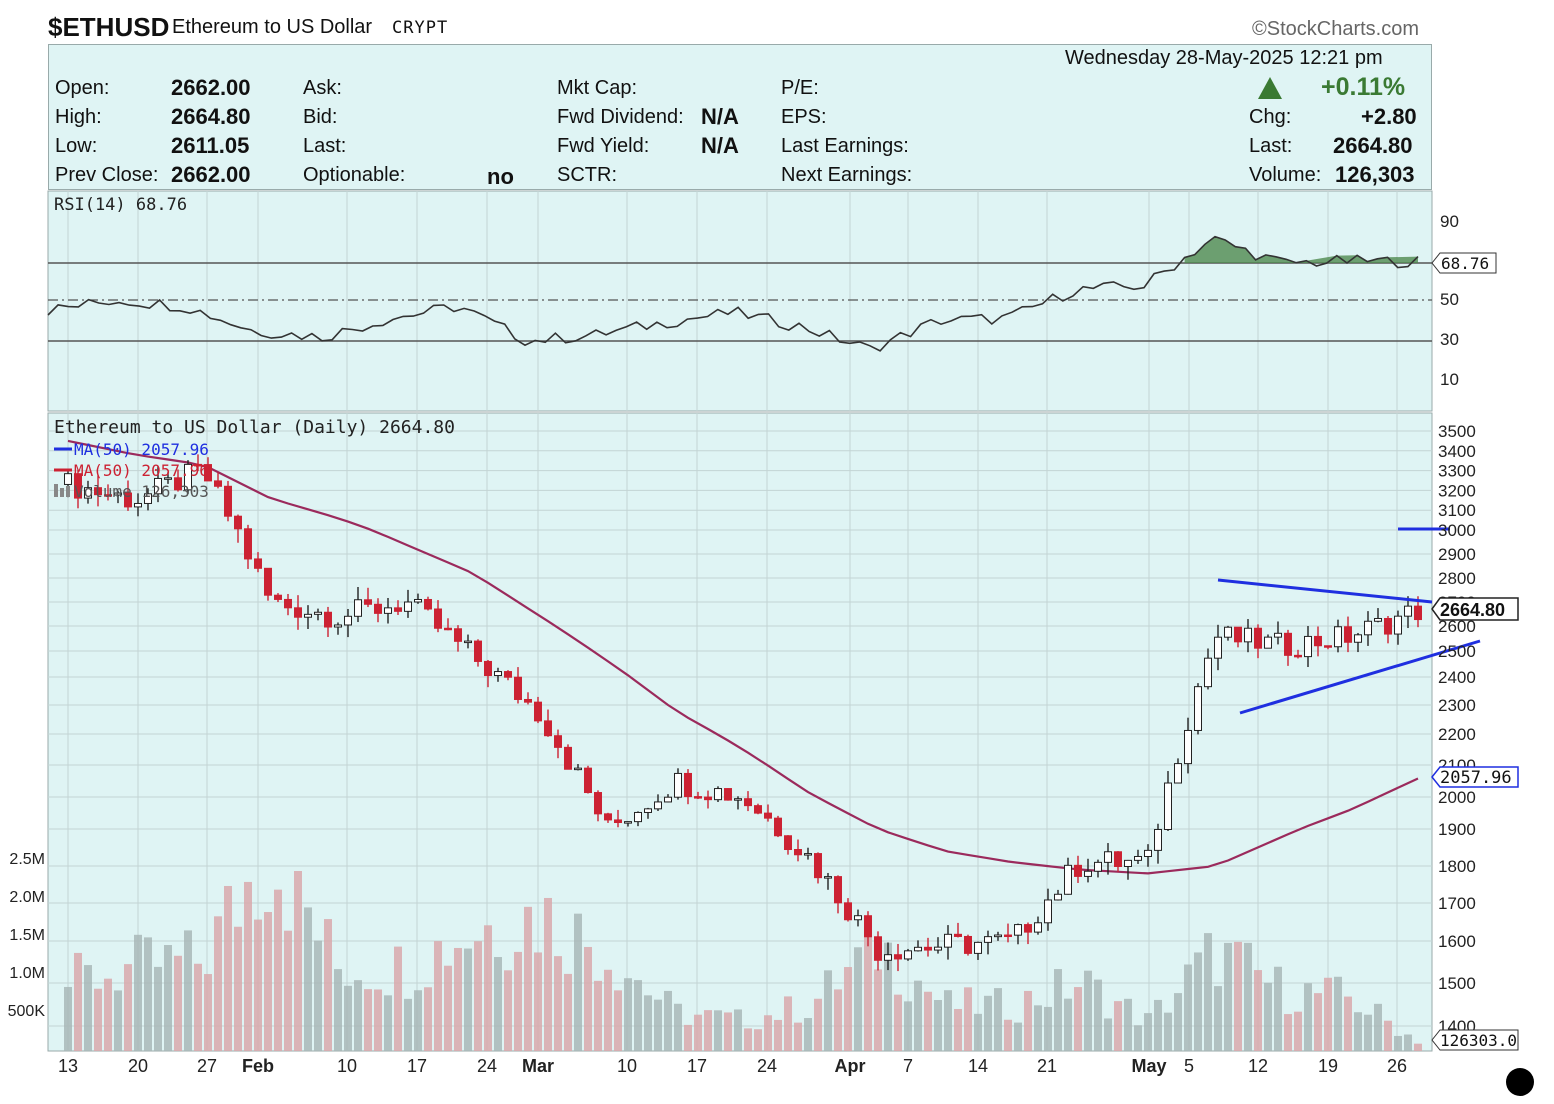 This screenshot has width=1554, height=1104. Describe the element at coordinates (322, 88) in the screenshot. I see `ask-label: Ask:` at that location.